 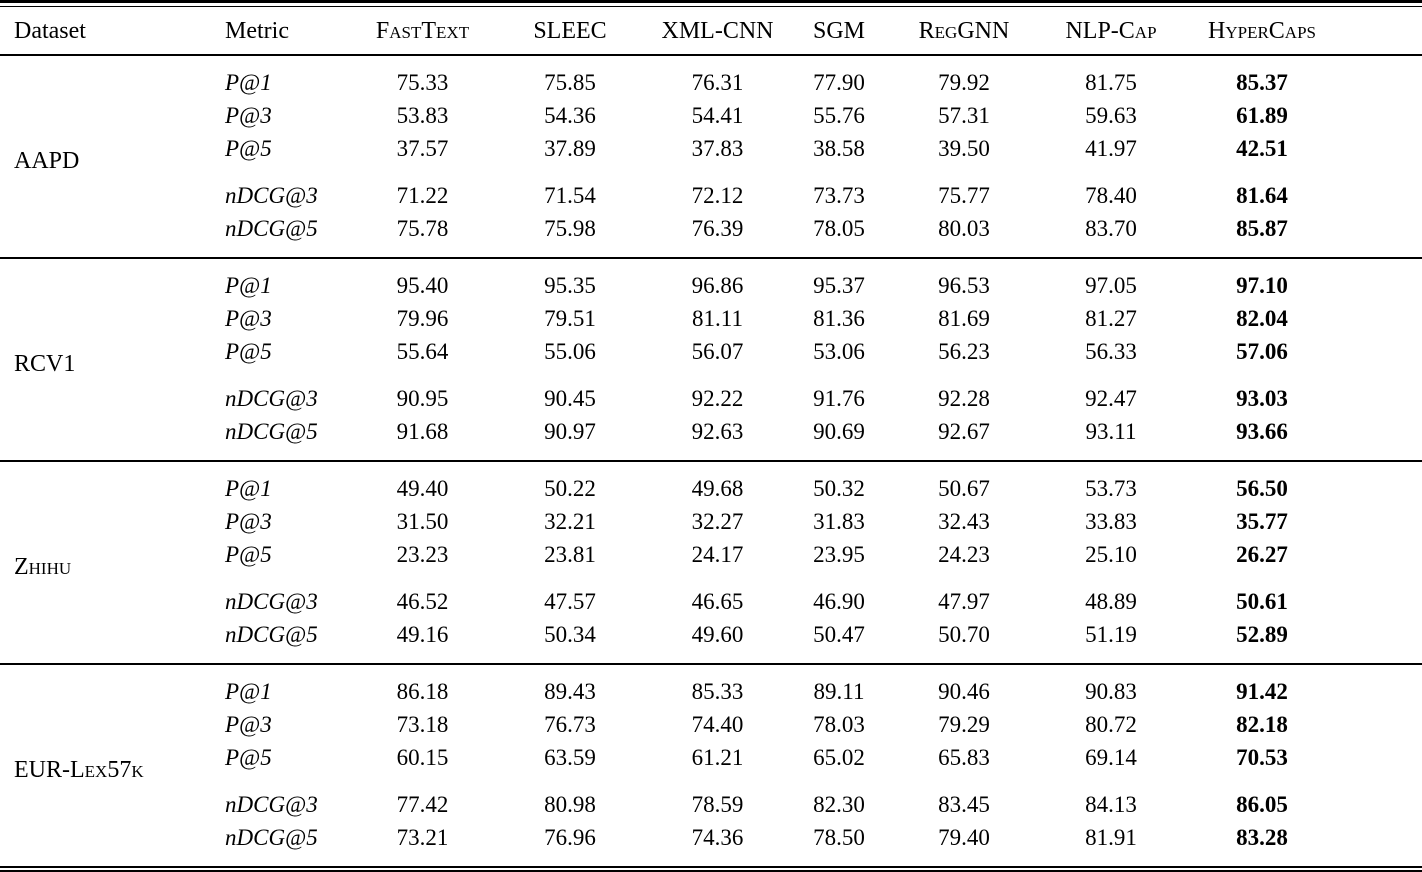 What do you see at coordinates (570, 351) in the screenshot?
I see `value-cell: 55.06` at bounding box center [570, 351].